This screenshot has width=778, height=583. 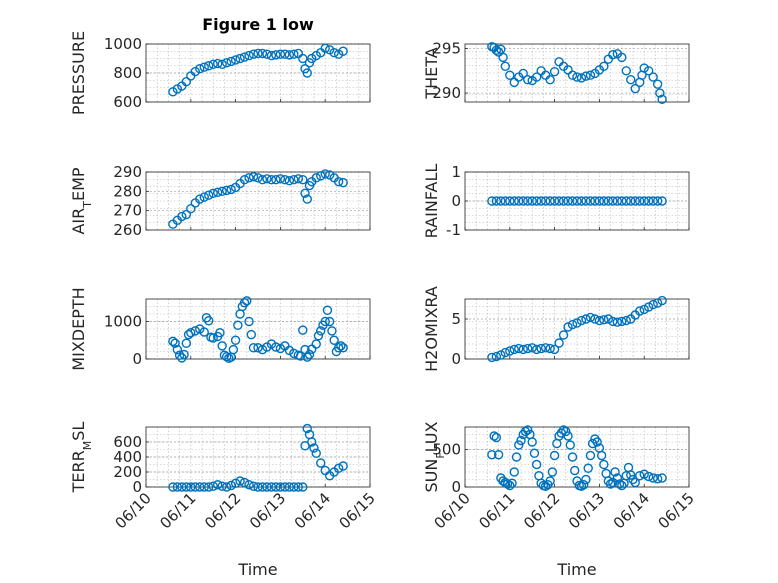 I want to click on y-tick-label: 200, so click(x=127, y=472).